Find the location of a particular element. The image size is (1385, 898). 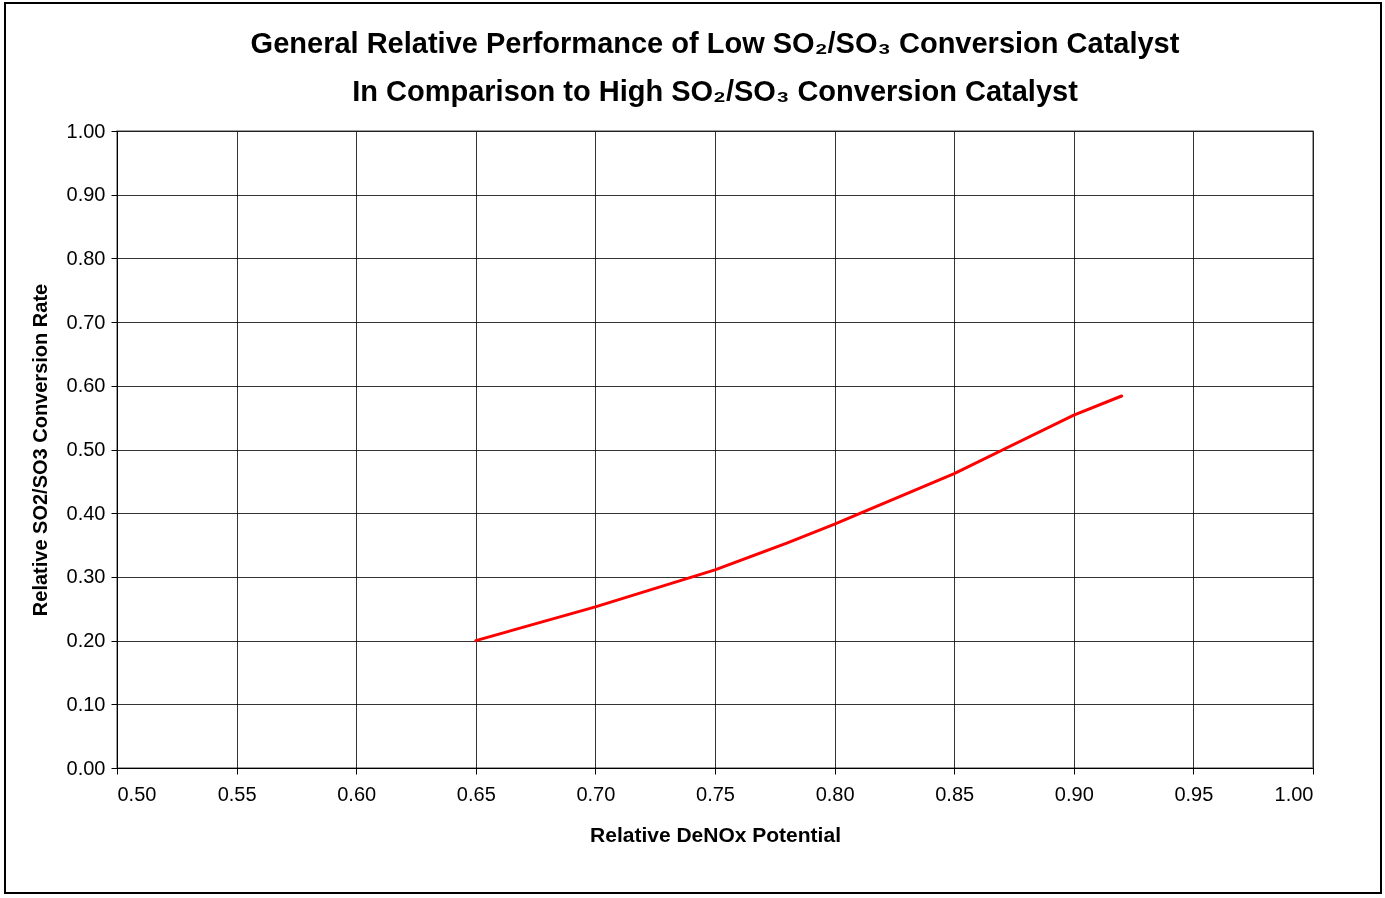

x-tick-label: 0.55 is located at coordinates (237, 793).